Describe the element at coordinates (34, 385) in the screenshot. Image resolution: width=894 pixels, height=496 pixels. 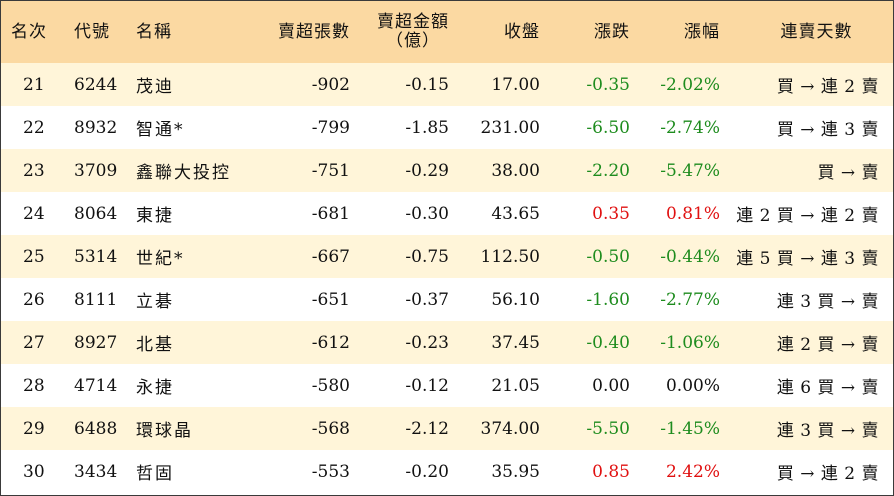
I see `cell-rank: 28` at that location.